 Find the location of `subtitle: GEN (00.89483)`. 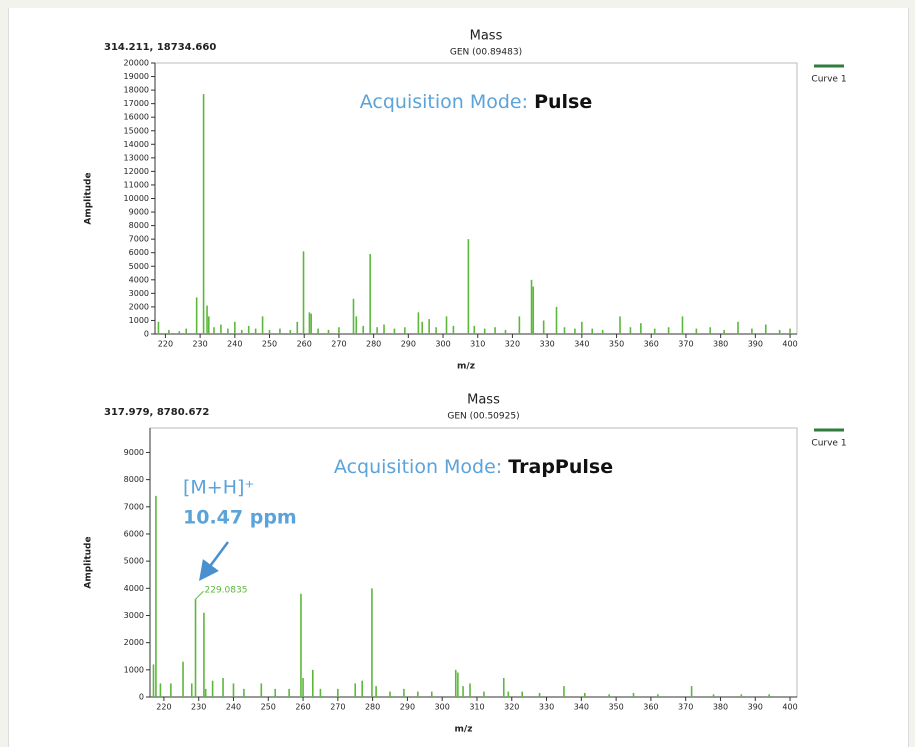

subtitle: GEN (00.89483) is located at coordinates (486, 53).